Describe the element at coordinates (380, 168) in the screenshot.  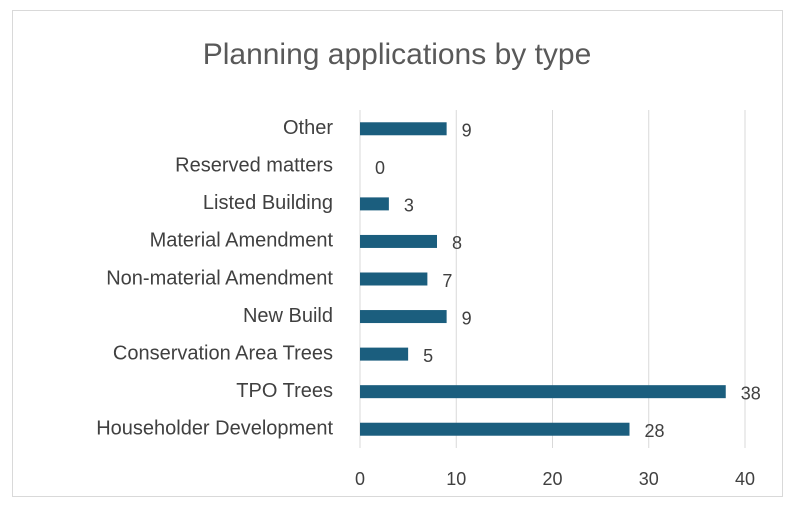
I see `value-label: 0` at that location.